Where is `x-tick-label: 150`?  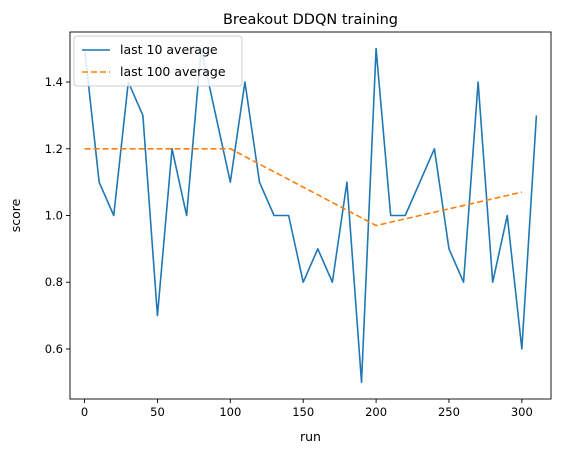
x-tick-label: 150 is located at coordinates (303, 412).